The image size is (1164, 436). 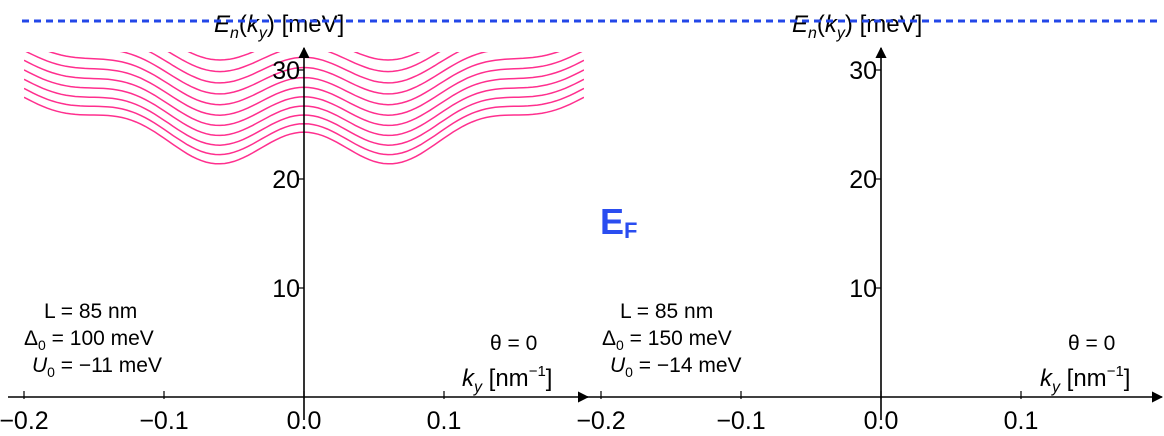 I want to click on left-y-axis-label: En(ky) [meV], so click(x=279, y=26).